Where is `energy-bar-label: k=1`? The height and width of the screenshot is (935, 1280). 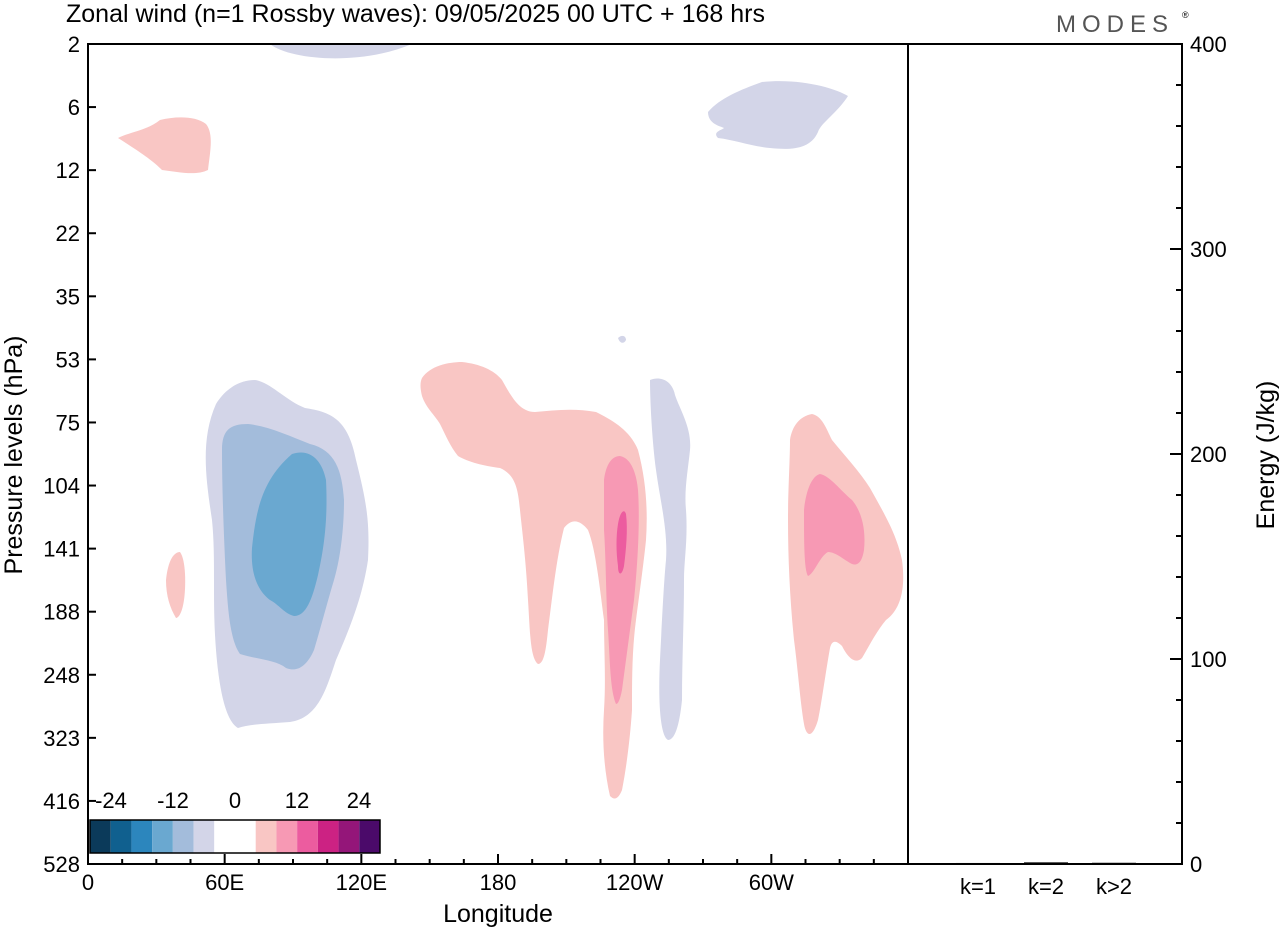 energy-bar-label: k=1 is located at coordinates (978, 886).